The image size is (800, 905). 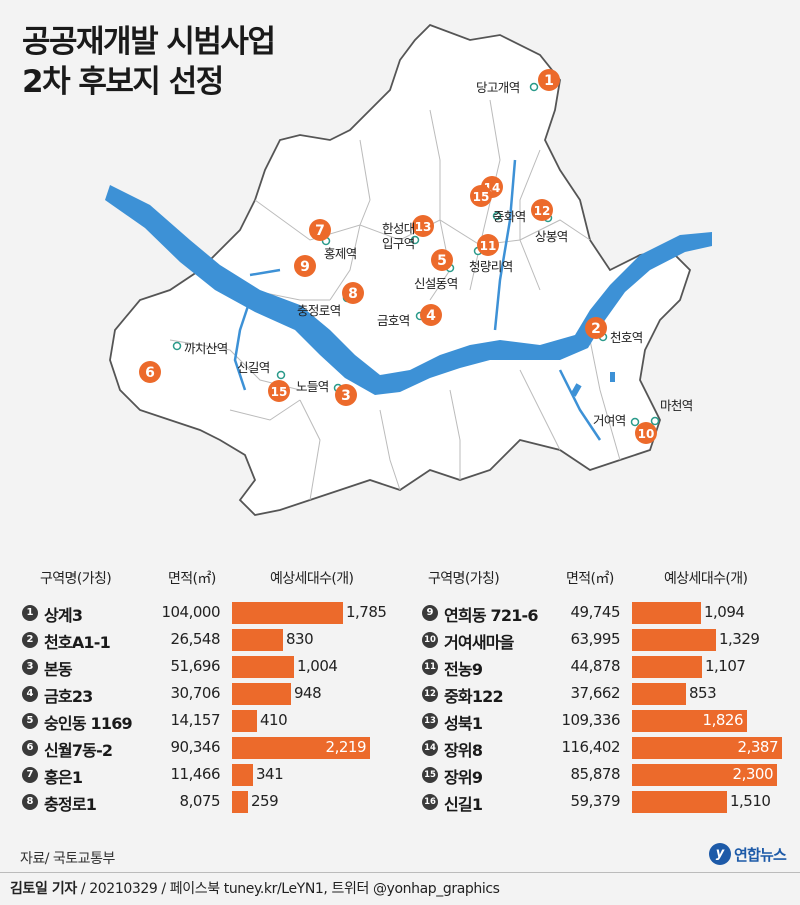 I want to click on table-row: 12 중화122 37,662 853, so click(x=400, y=694).